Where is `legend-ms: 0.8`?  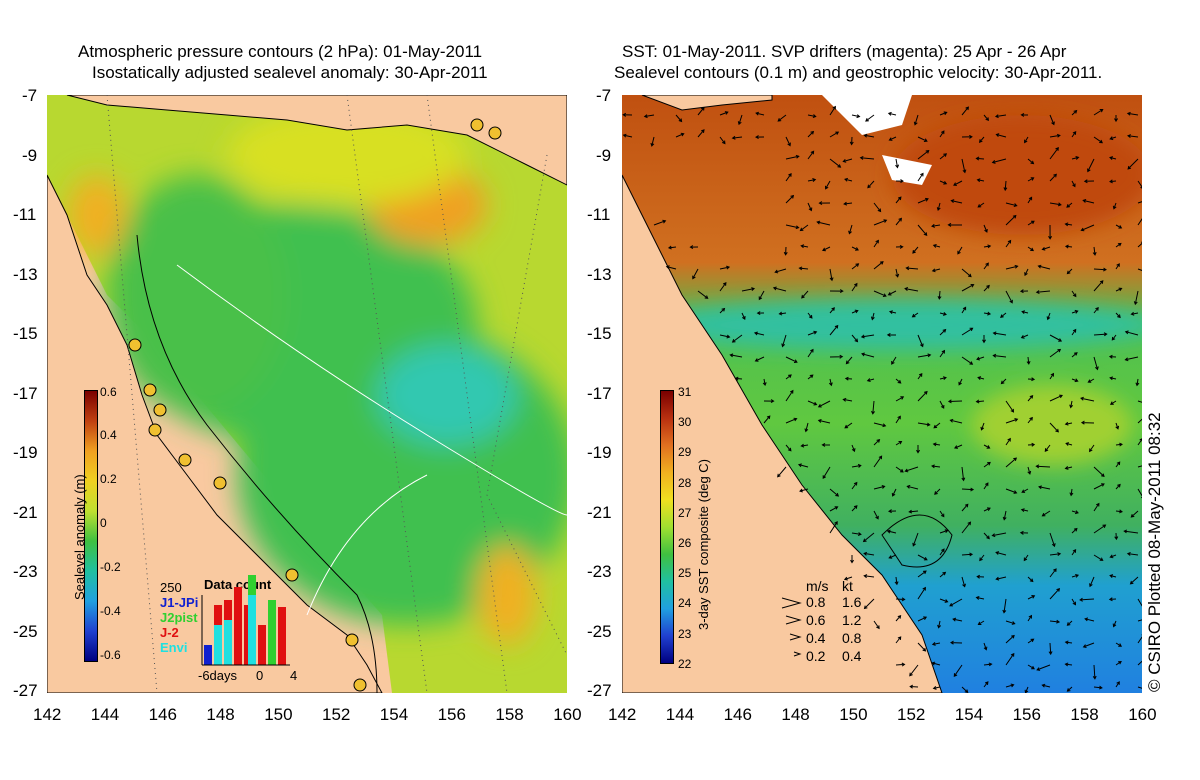 legend-ms: 0.8 is located at coordinates (816, 602).